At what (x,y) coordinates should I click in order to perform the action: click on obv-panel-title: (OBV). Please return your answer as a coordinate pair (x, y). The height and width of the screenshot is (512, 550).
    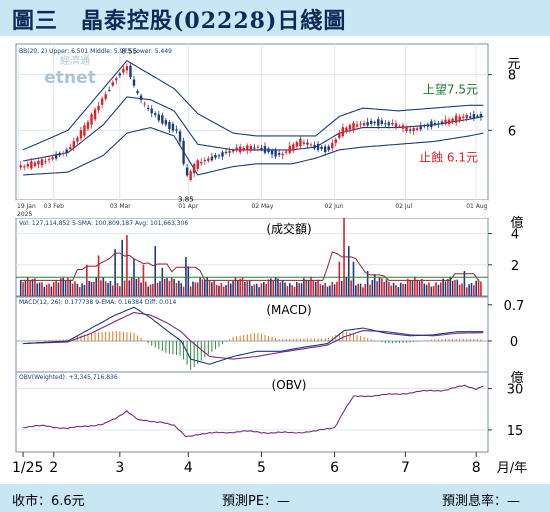
    Looking at the image, I should click on (289, 385).